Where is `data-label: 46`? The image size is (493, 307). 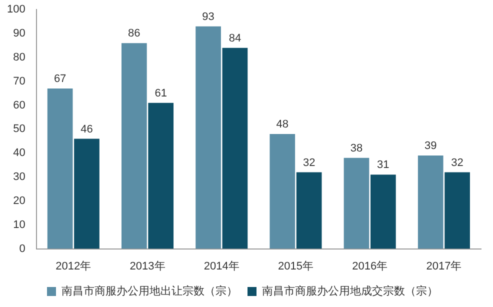
data-label: 46 is located at coordinates (86, 129).